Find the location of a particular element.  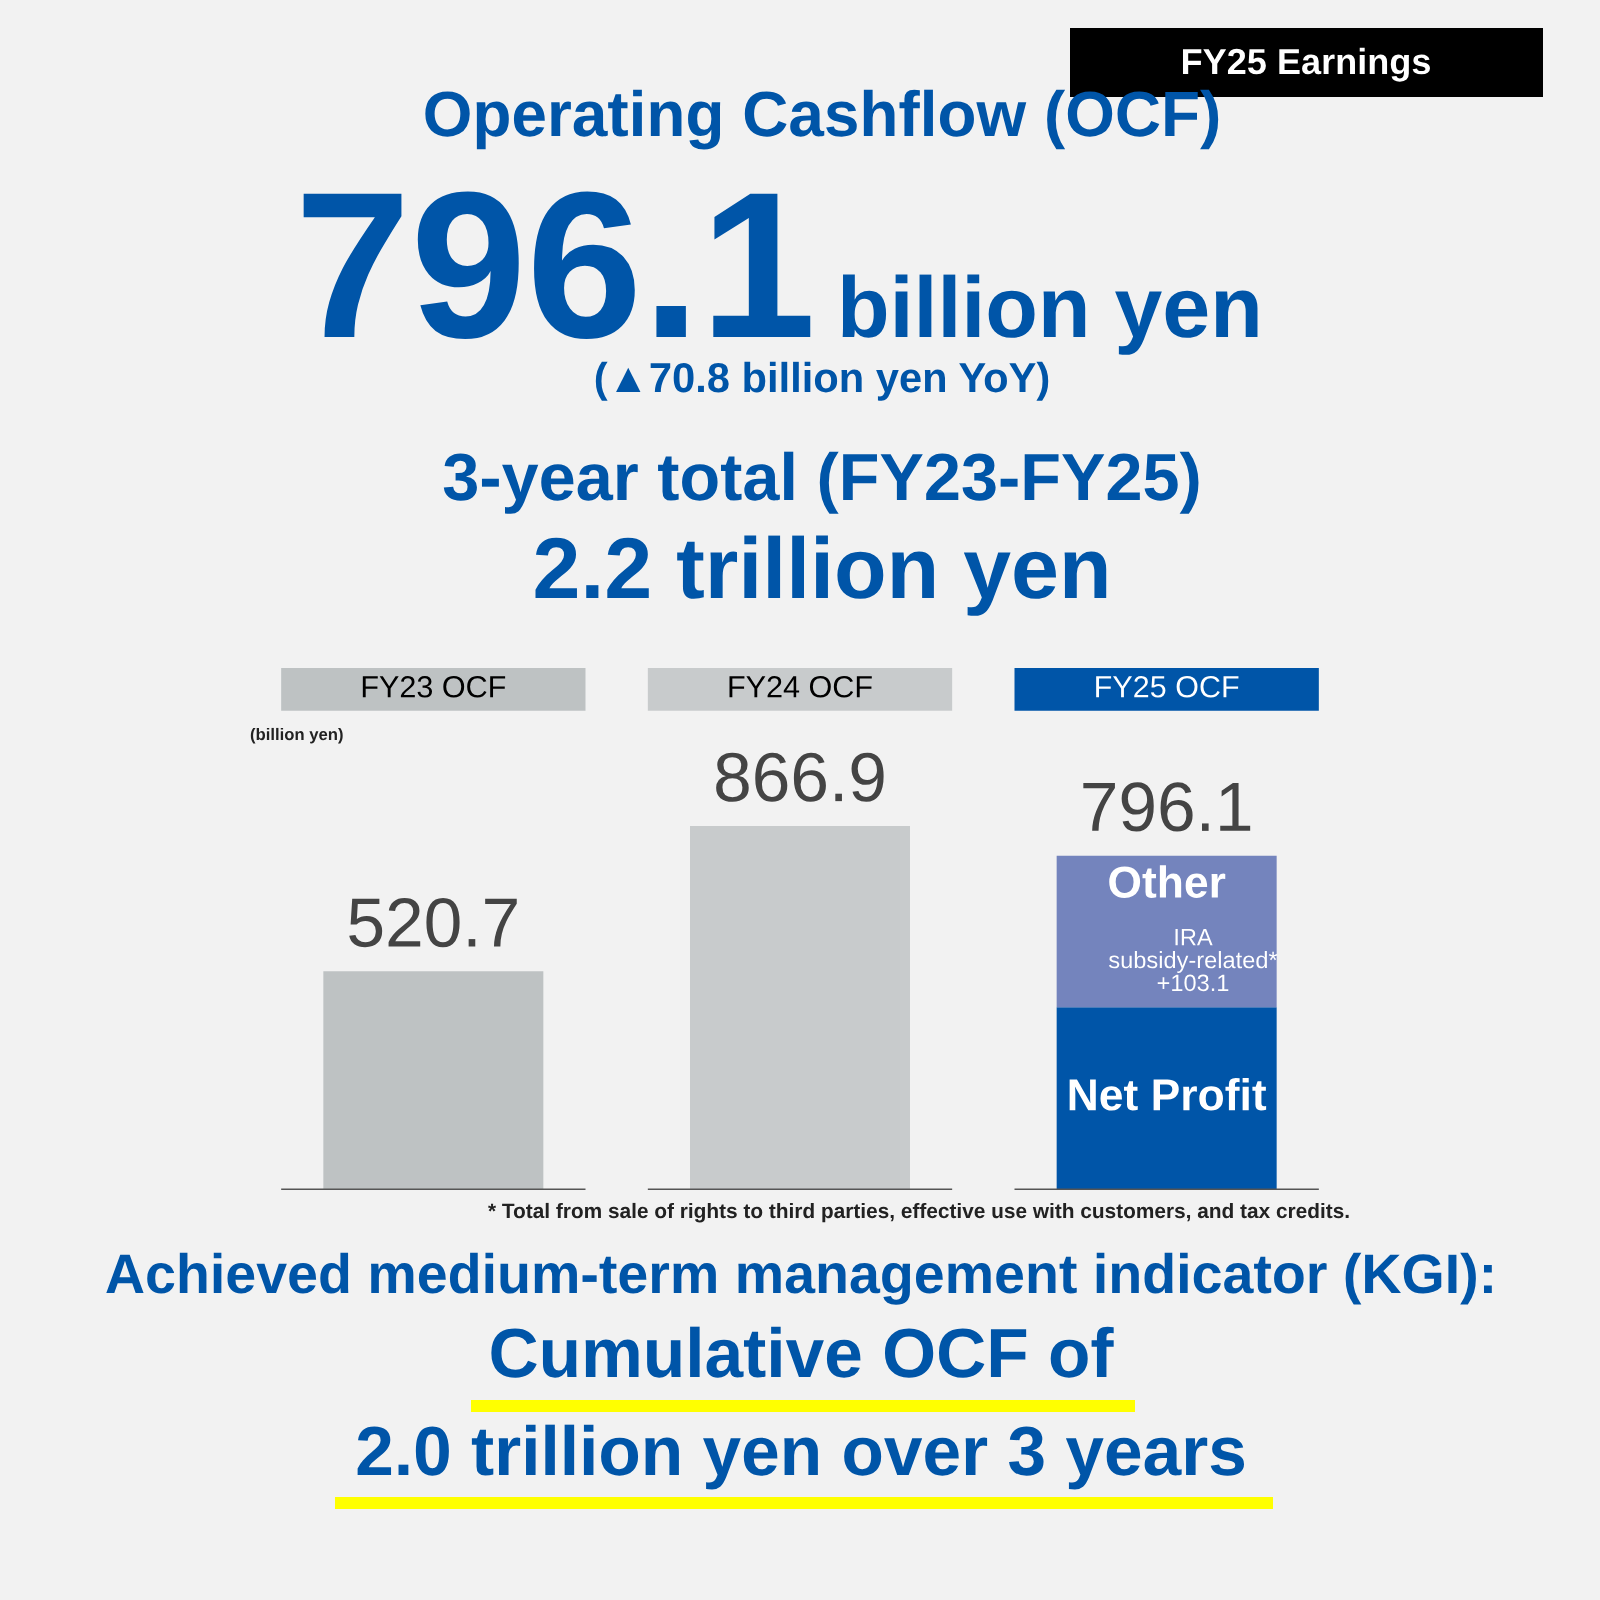

text: 3-year total (FY23-FY25) is located at coordinates (821, 482).